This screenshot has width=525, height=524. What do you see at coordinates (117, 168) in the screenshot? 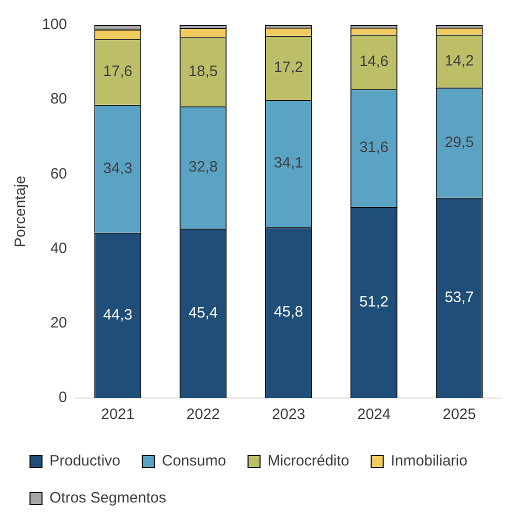
I see `data-label: 34,3` at bounding box center [117, 168].